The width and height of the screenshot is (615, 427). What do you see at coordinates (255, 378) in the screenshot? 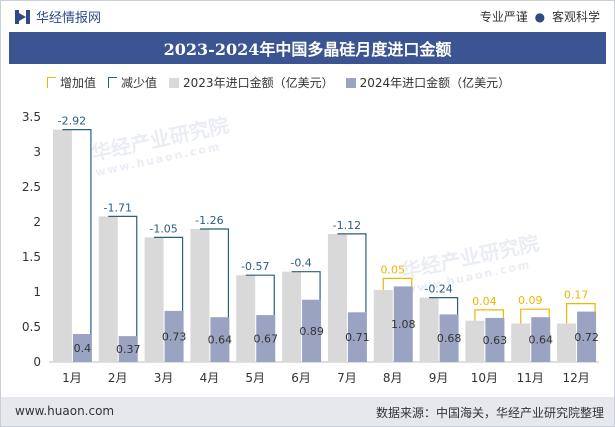
I see `x-tick-label: 5月` at bounding box center [255, 378].